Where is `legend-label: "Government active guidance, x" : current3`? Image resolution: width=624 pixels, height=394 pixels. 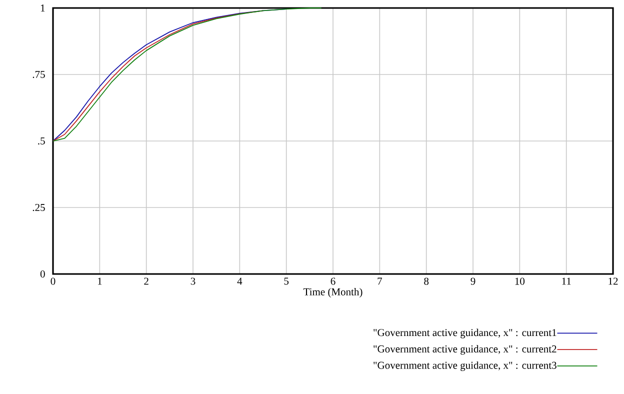 legend-label: "Government active guidance, x" : current3 is located at coordinates (465, 366).